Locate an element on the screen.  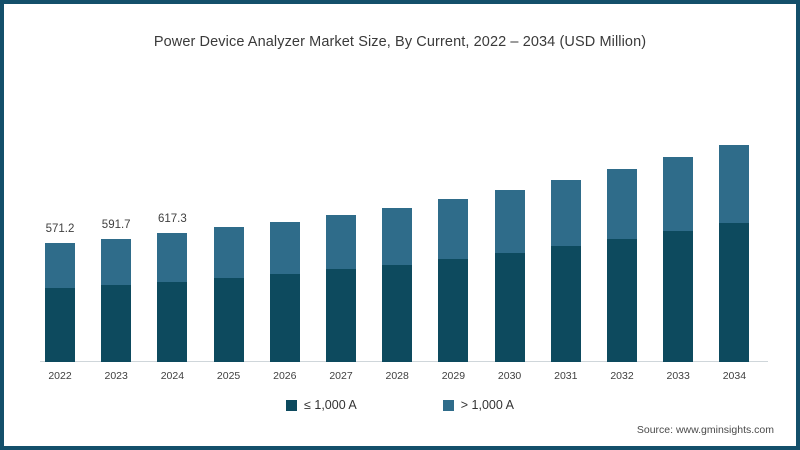
legend-item-gt-1000a: > 1,000 A is located at coordinates (478, 405).